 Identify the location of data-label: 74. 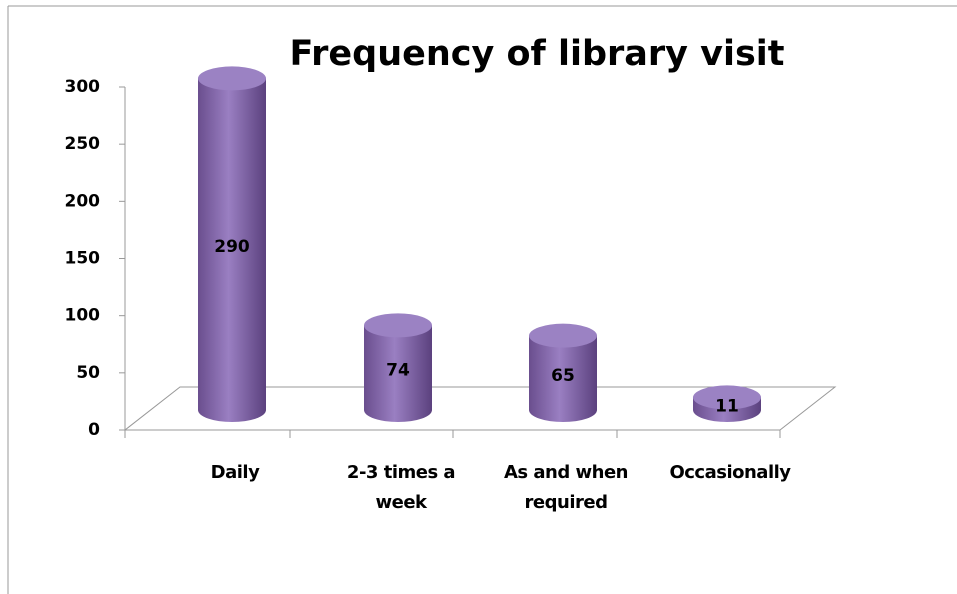
(398, 371).